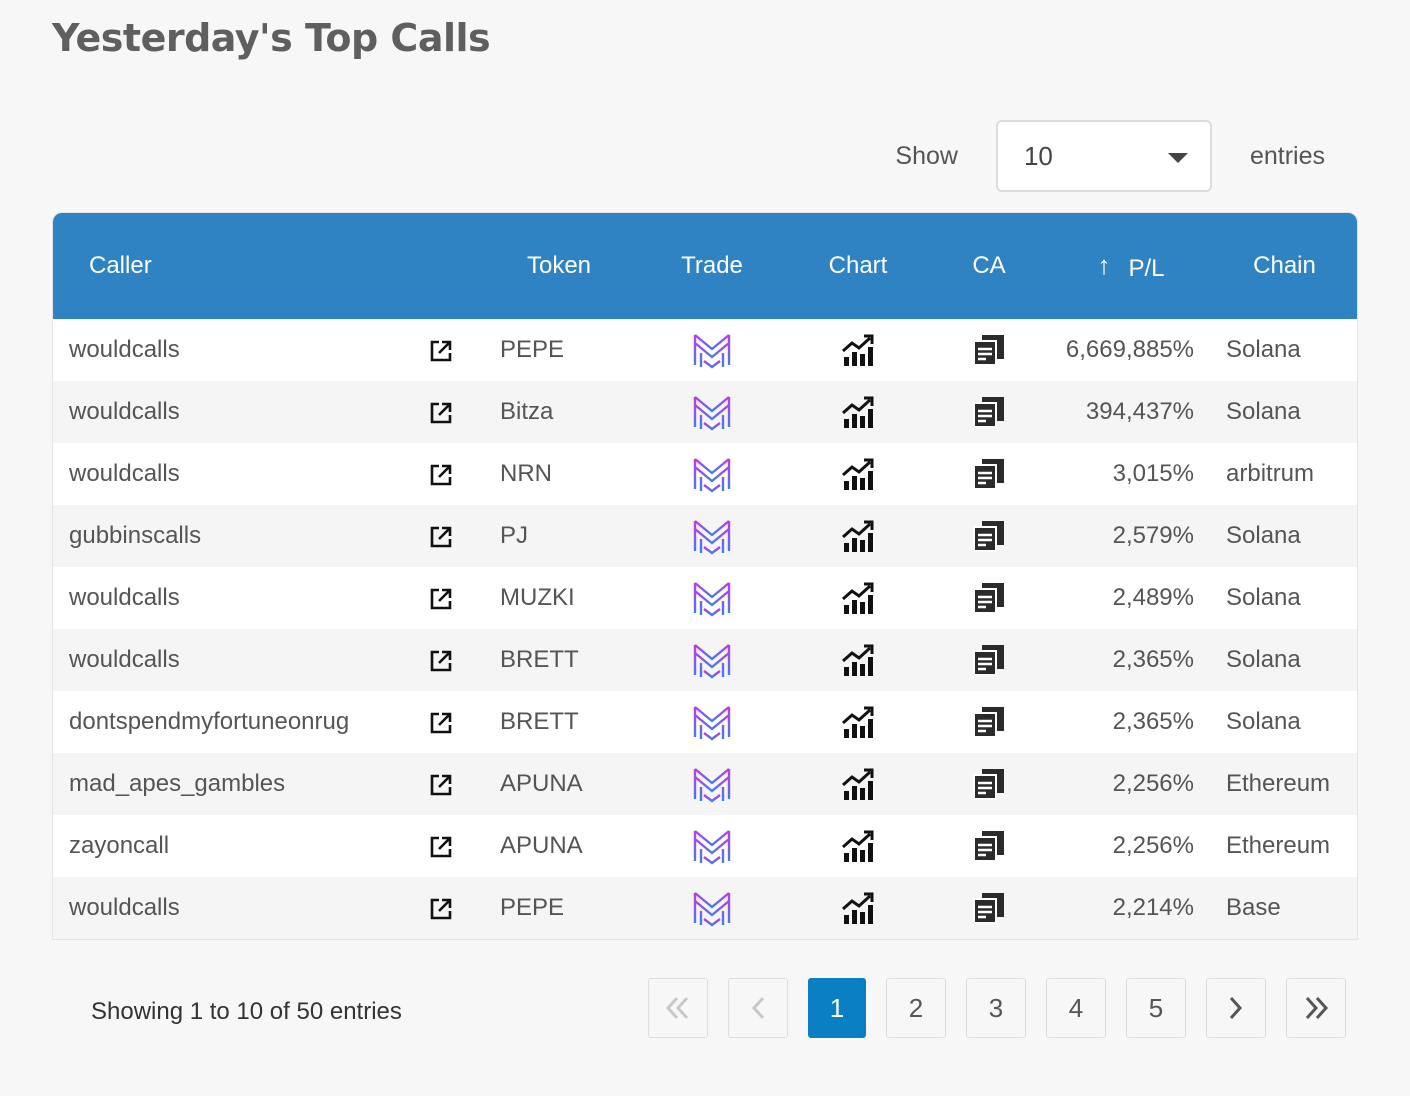  I want to click on page-button-5: 5, so click(1156, 1008).